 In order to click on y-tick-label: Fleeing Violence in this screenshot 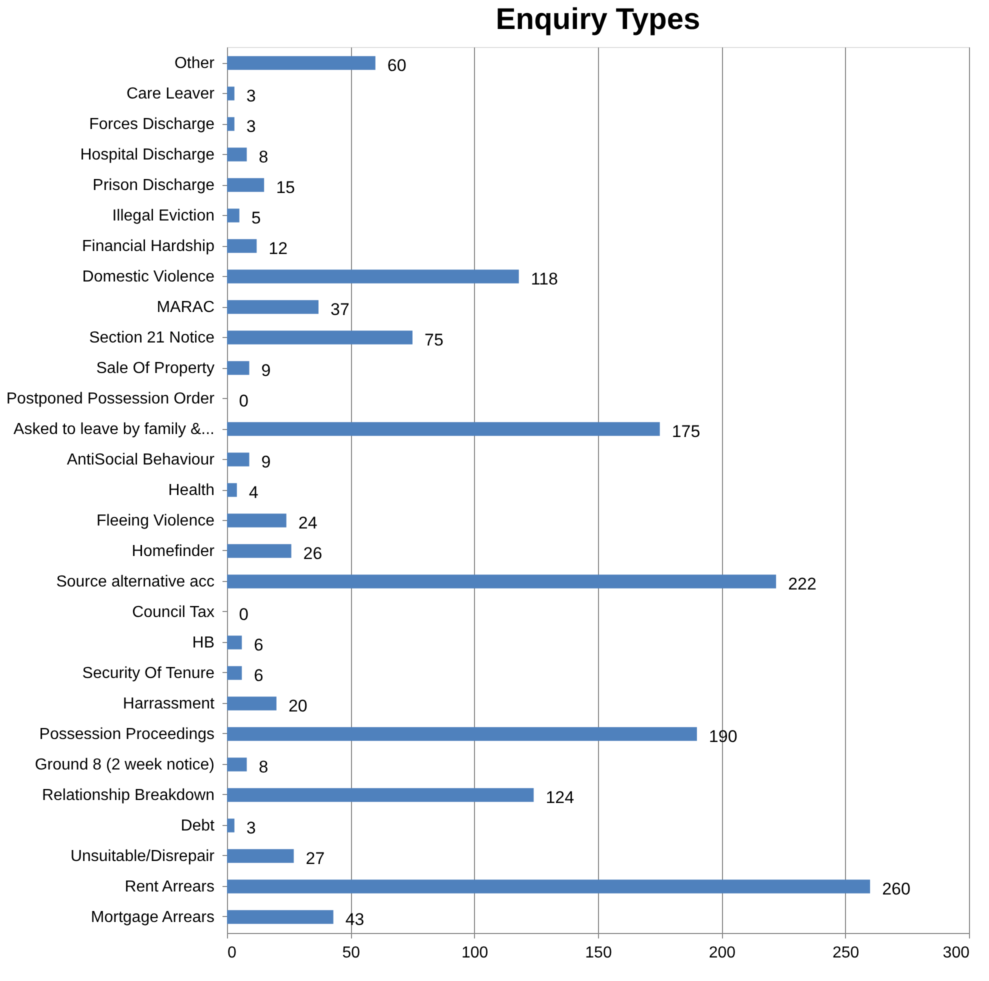, I will do `click(155, 521)`.